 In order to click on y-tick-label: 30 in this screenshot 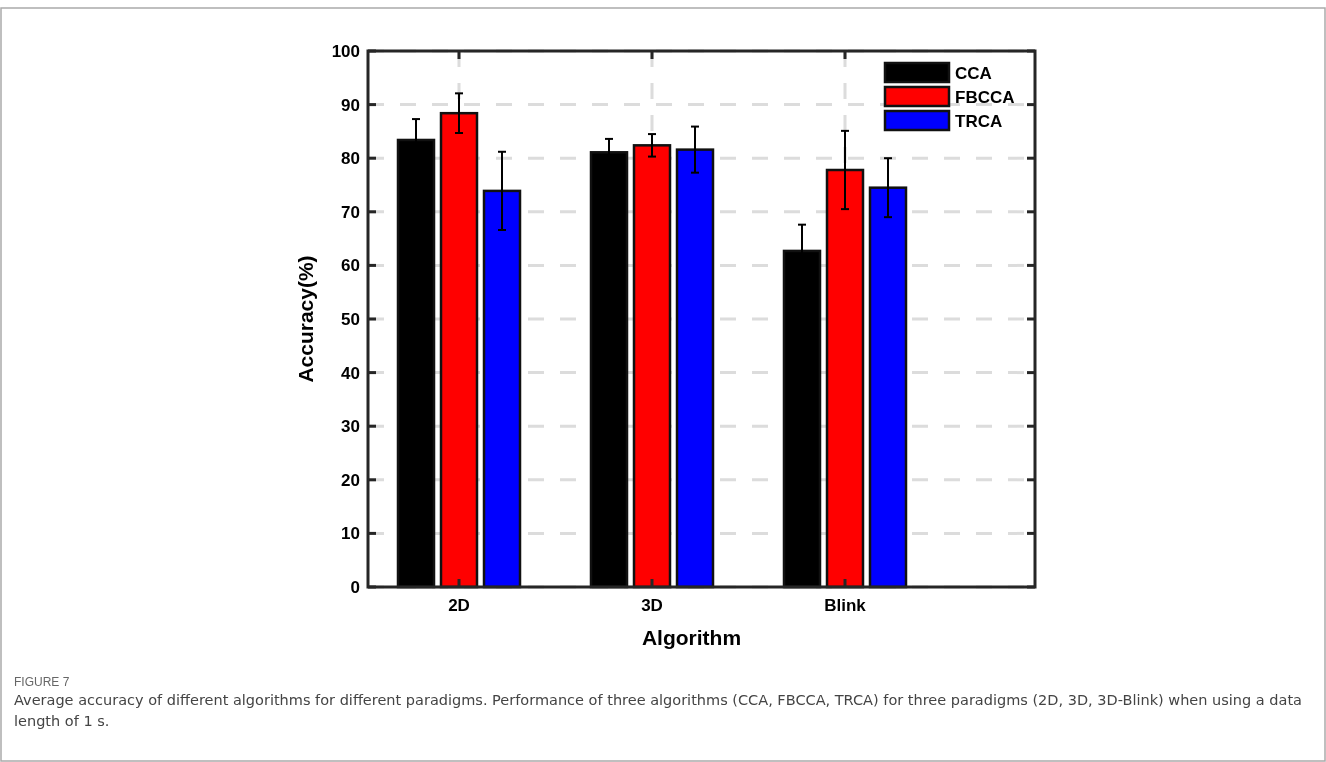, I will do `click(350, 427)`.